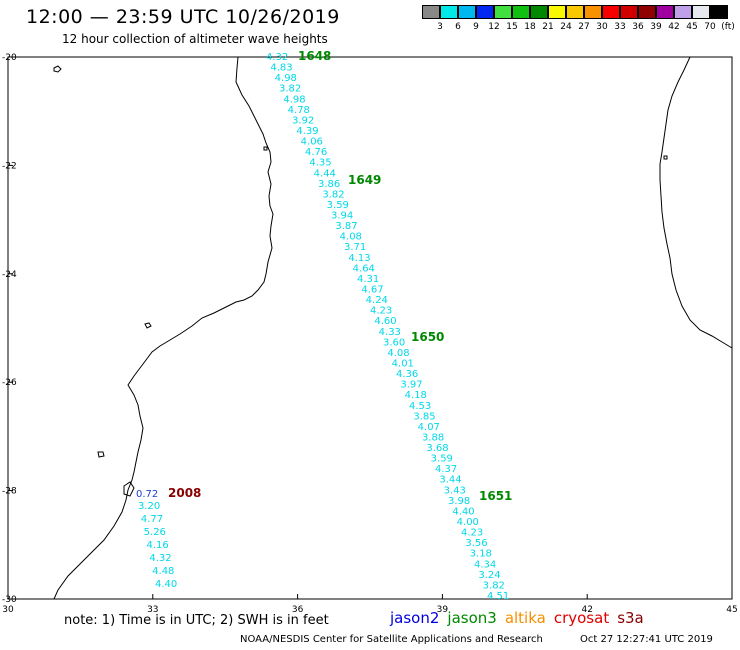  Describe the element at coordinates (364, 268) in the screenshot. I see `swh-value: 4.64` at that location.